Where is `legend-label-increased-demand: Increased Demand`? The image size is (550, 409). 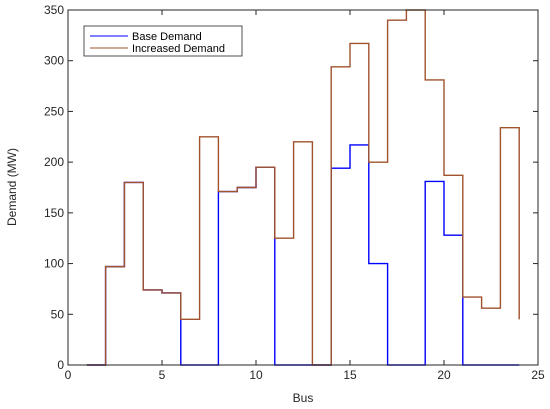 legend-label-increased-demand: Increased Demand is located at coordinates (178, 49).